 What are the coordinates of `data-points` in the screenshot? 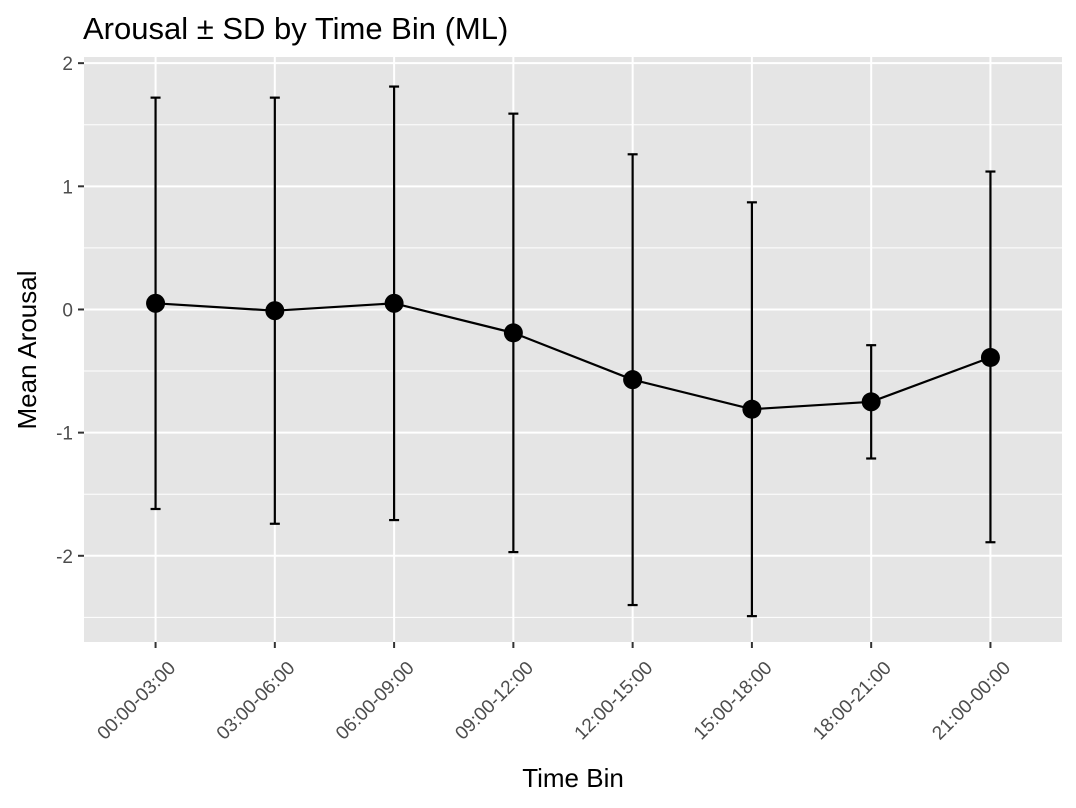 It's located at (573, 356).